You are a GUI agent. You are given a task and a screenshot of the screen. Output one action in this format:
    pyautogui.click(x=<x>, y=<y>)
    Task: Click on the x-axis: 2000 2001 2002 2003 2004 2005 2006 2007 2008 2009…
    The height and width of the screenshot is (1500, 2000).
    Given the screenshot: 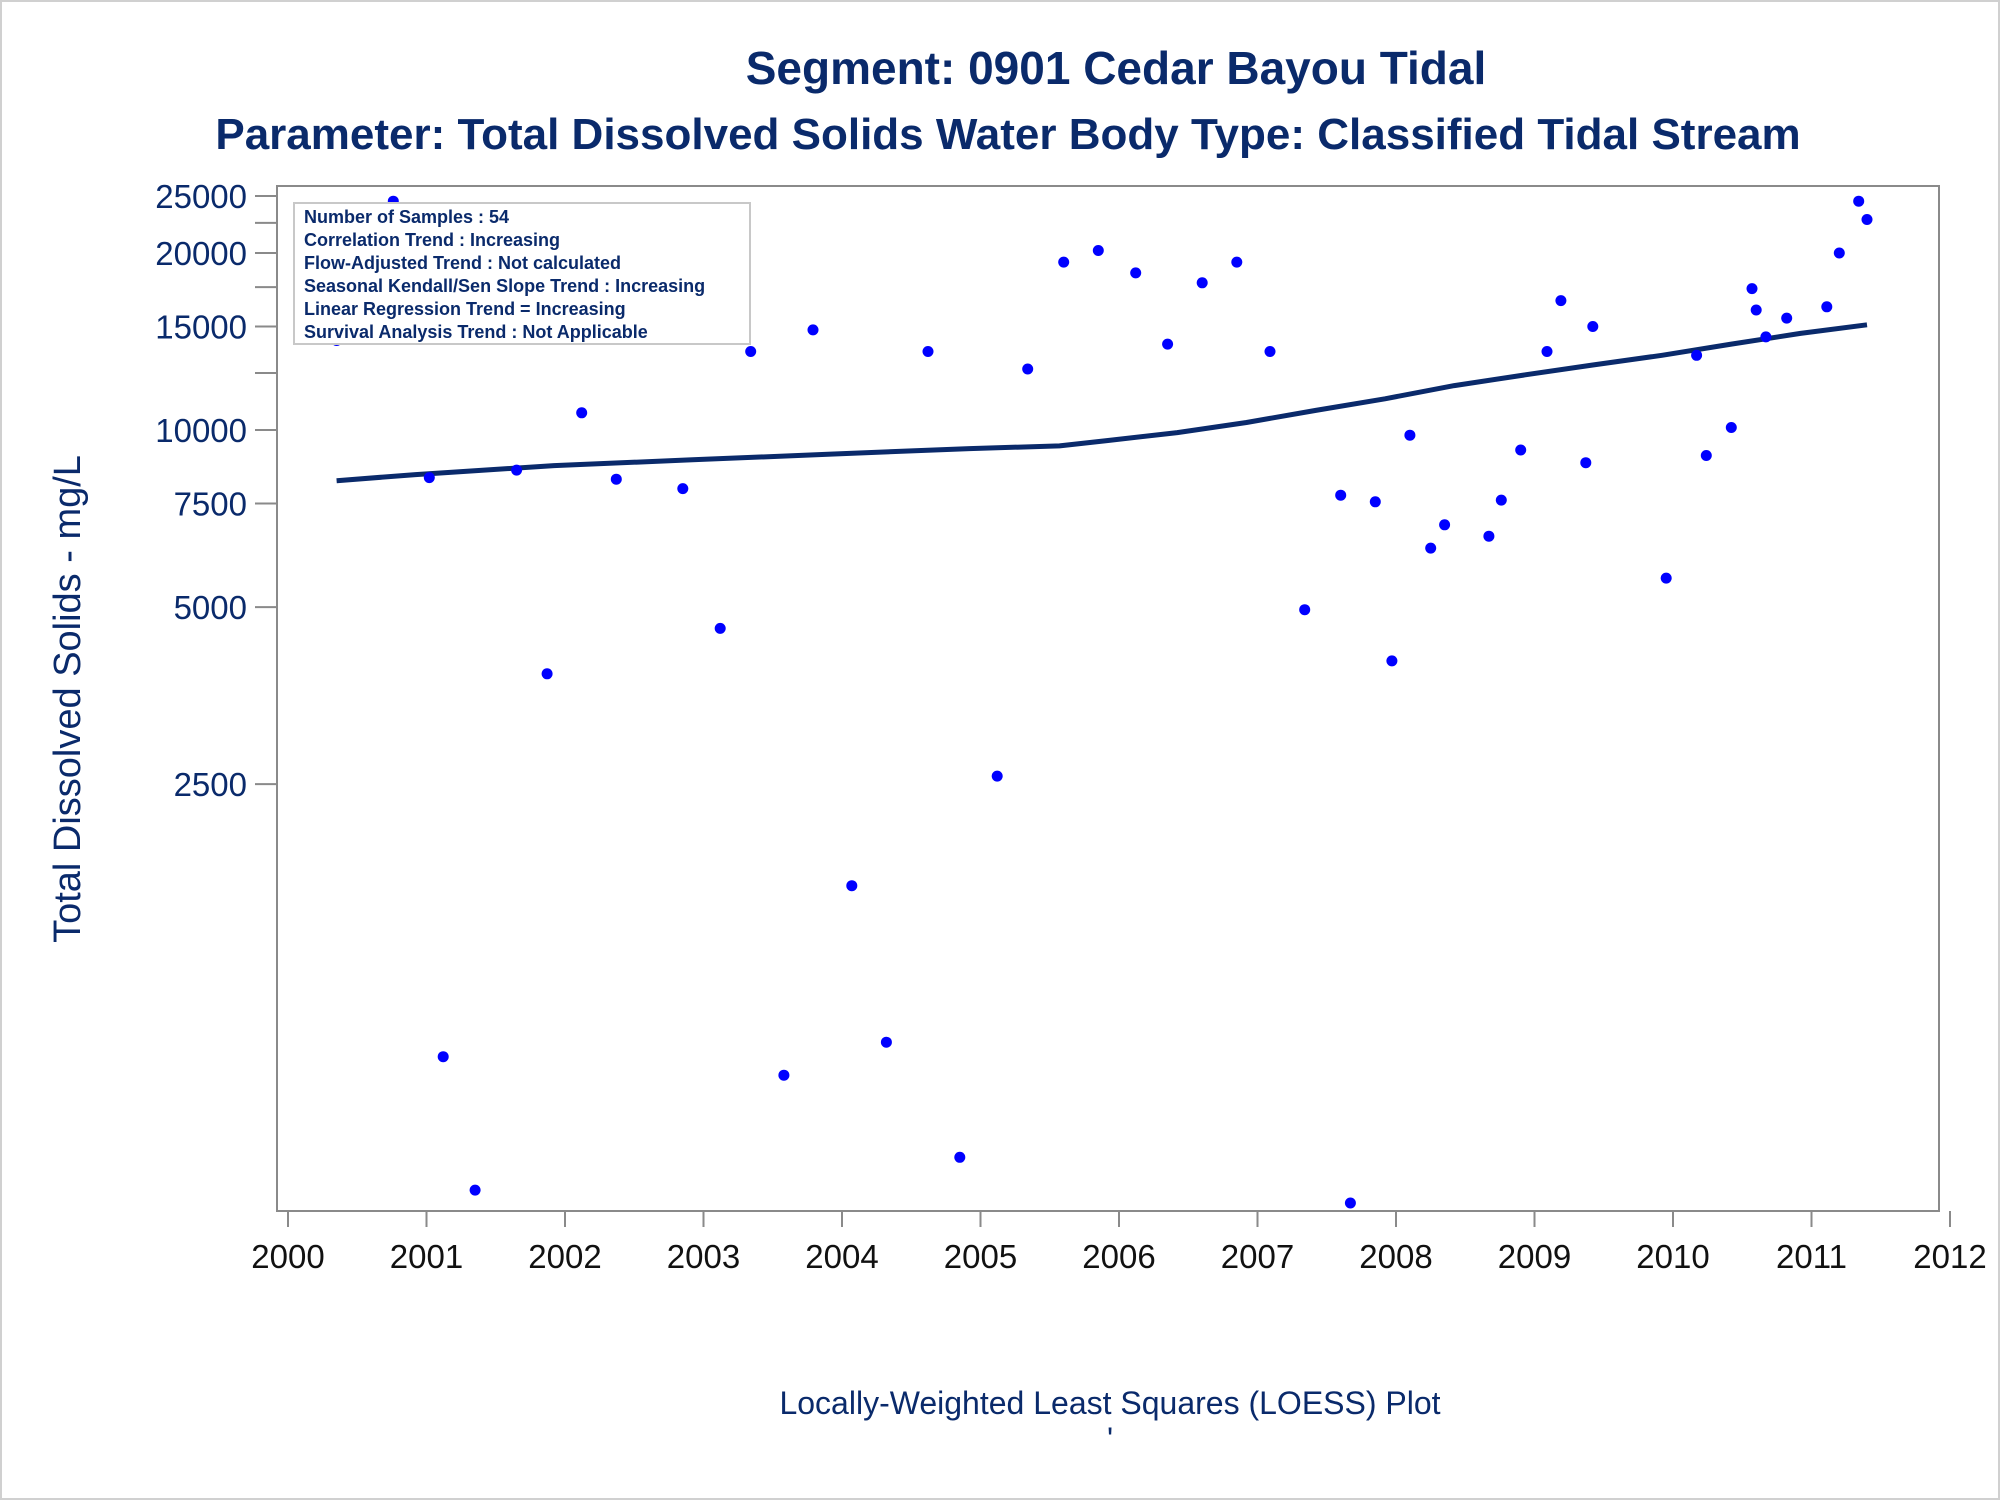 What is the action you would take?
    pyautogui.click(x=1119, y=1243)
    